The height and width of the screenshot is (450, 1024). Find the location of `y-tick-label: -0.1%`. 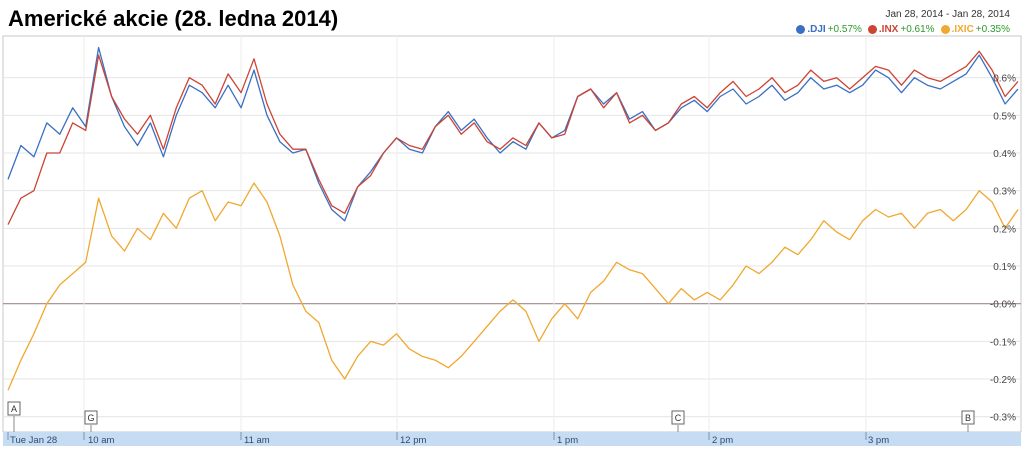

y-tick-label: -0.1% is located at coordinates (1003, 342).